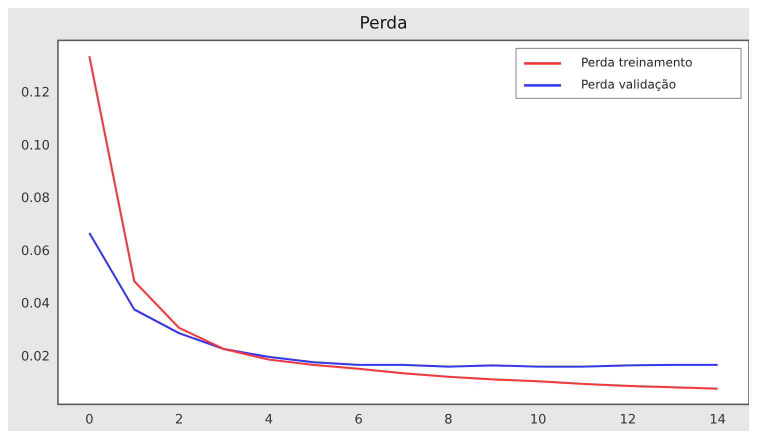  What do you see at coordinates (179, 420) in the screenshot?
I see `x-tick-label: 2` at bounding box center [179, 420].